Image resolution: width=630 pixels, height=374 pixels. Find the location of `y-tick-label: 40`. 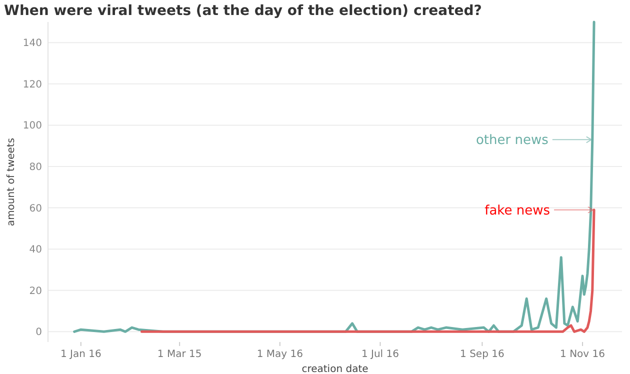

y-tick-label: 40 is located at coordinates (35, 250).